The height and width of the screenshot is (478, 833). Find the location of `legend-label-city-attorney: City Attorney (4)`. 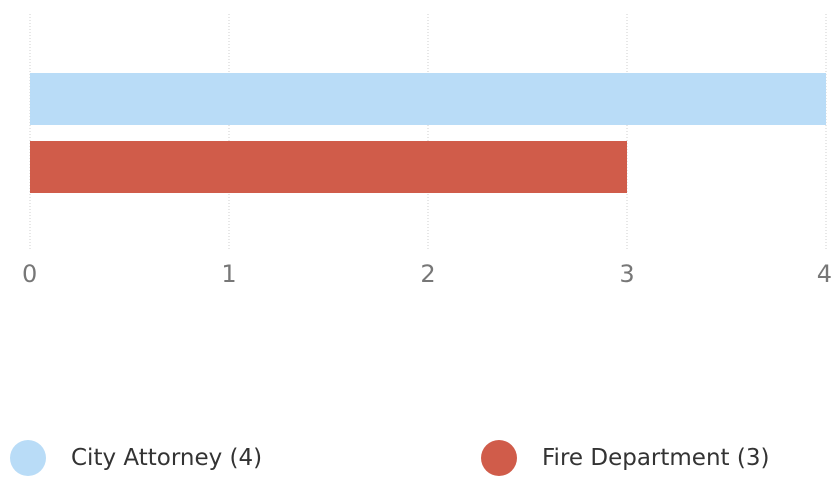

legend-label-city-attorney: City Attorney (4) is located at coordinates (167, 458).